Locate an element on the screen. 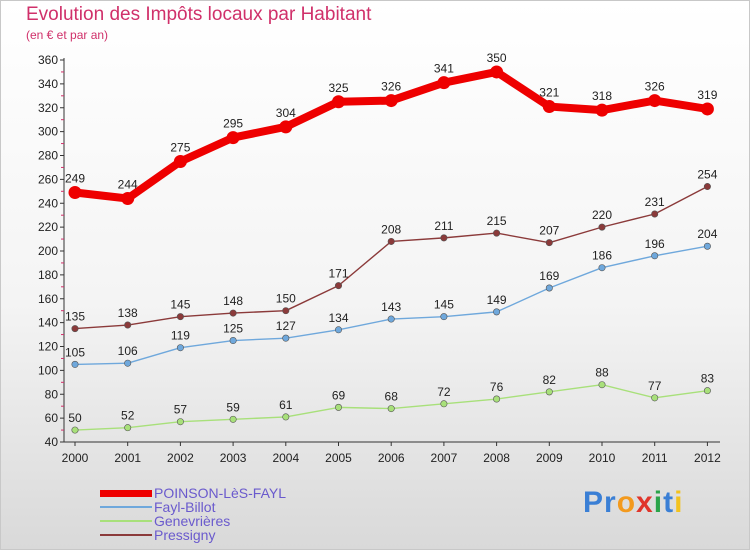 This screenshot has height=550, width=750. proxiti-logo: Proxiti is located at coordinates (633, 503).